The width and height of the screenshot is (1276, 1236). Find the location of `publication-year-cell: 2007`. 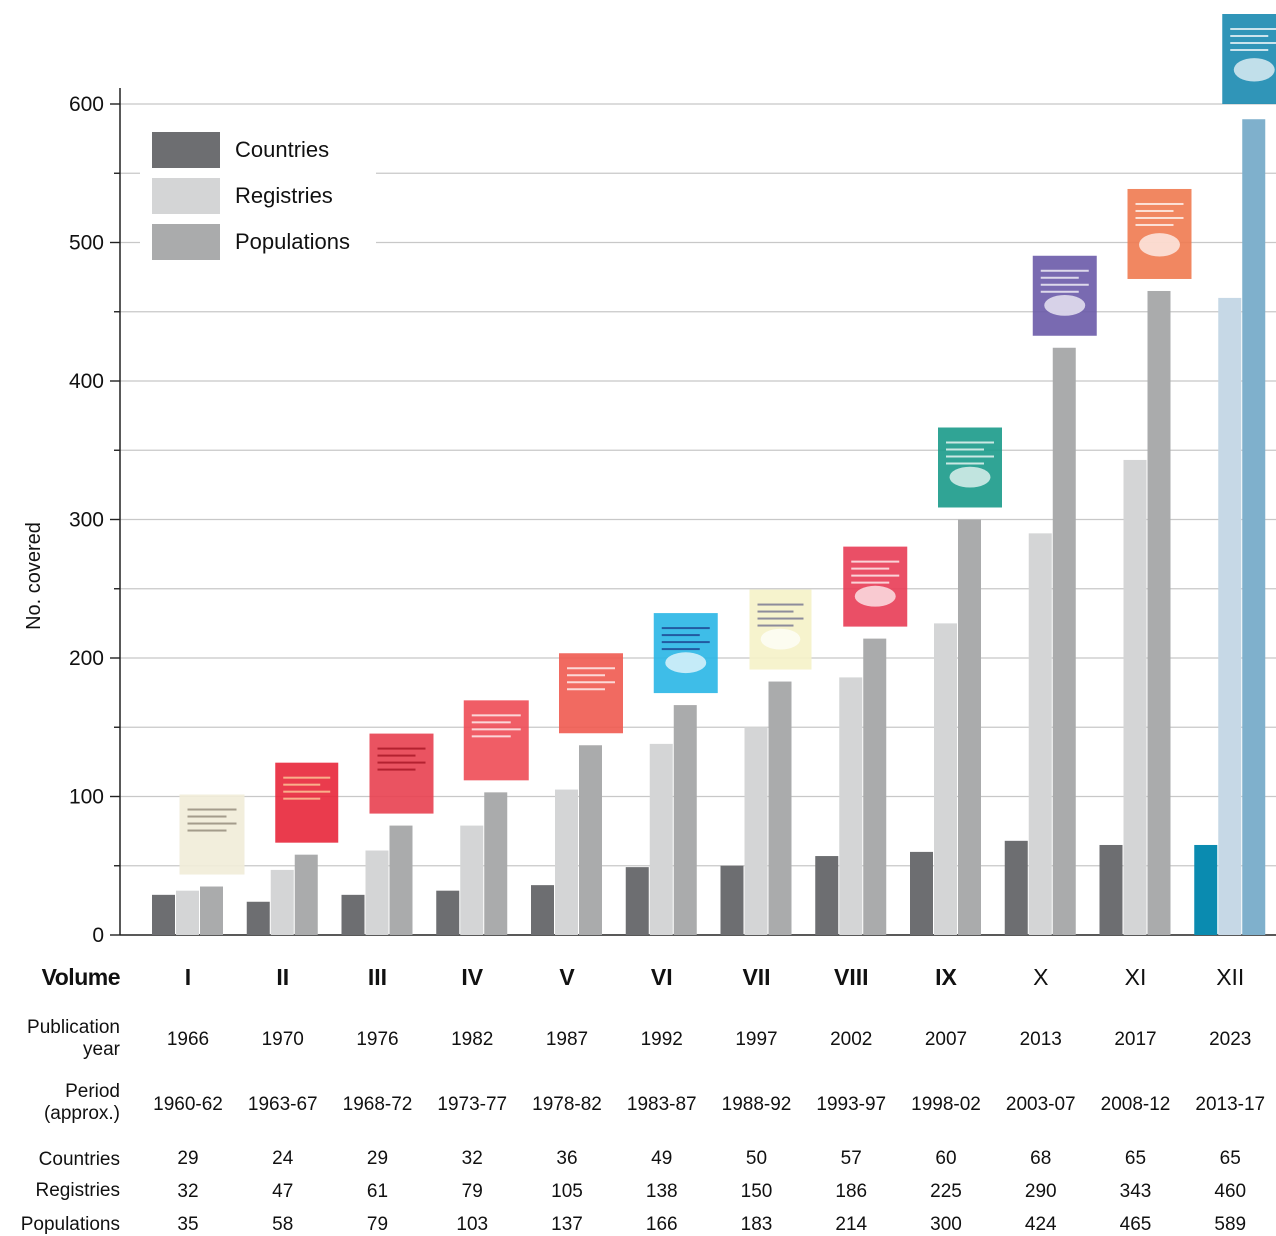

publication-year-cell: 2007 is located at coordinates (946, 1039).